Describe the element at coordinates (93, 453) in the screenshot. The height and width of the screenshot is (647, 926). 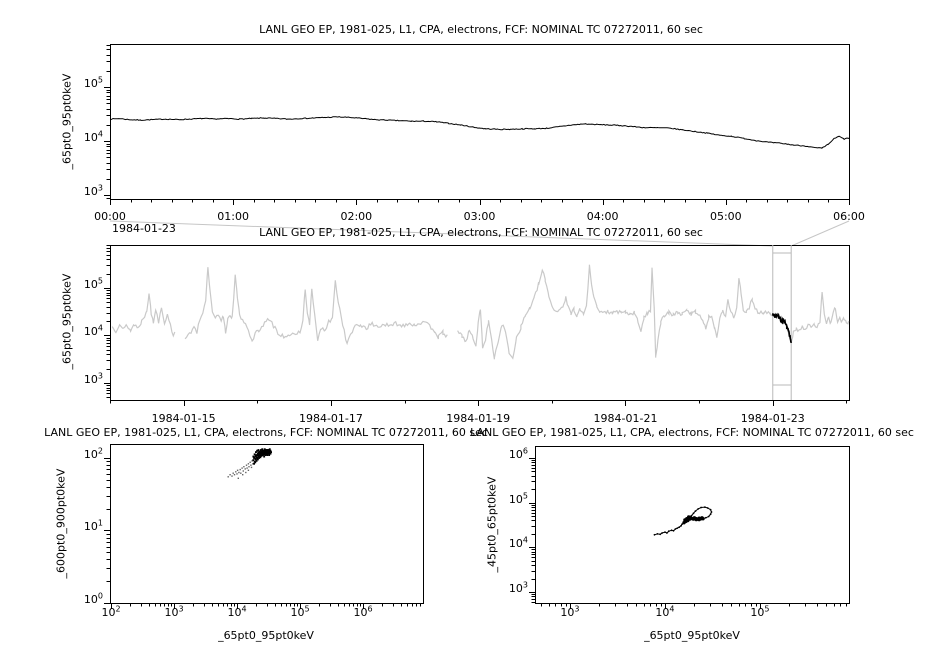
I see `y-tick-label: 102` at that location.